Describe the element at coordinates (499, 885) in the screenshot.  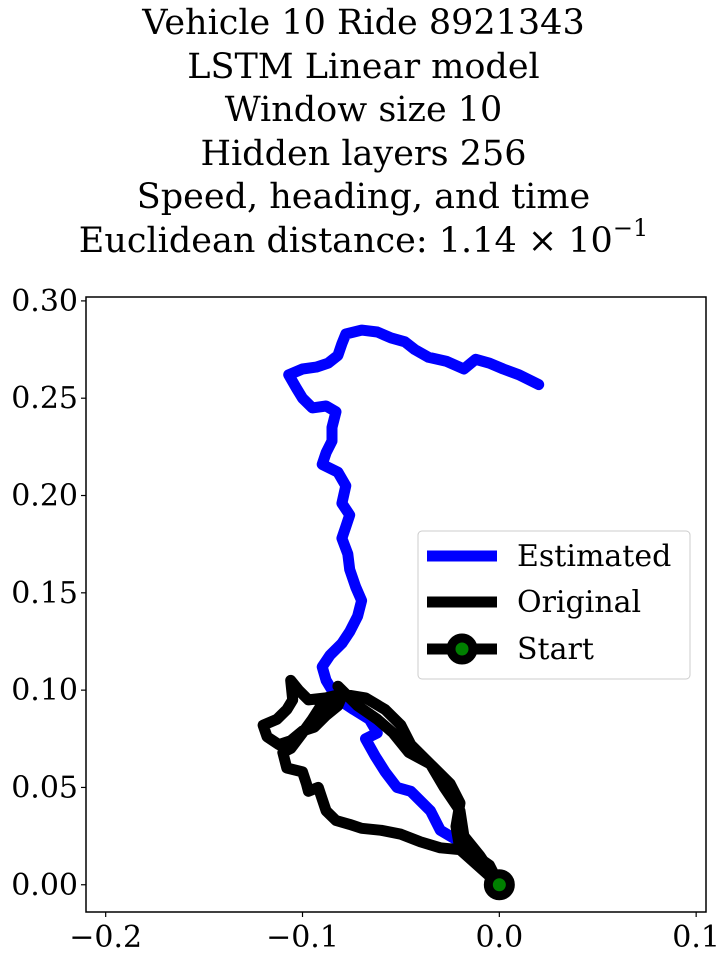
I see `start-marker` at that location.